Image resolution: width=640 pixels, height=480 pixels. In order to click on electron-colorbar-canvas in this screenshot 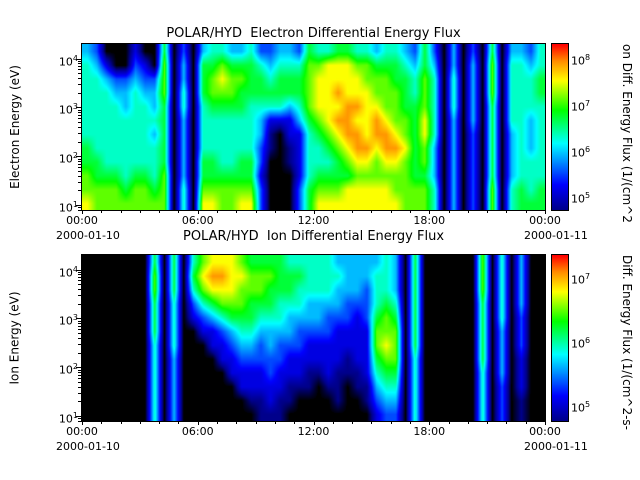, I will do `click(560, 127)`.